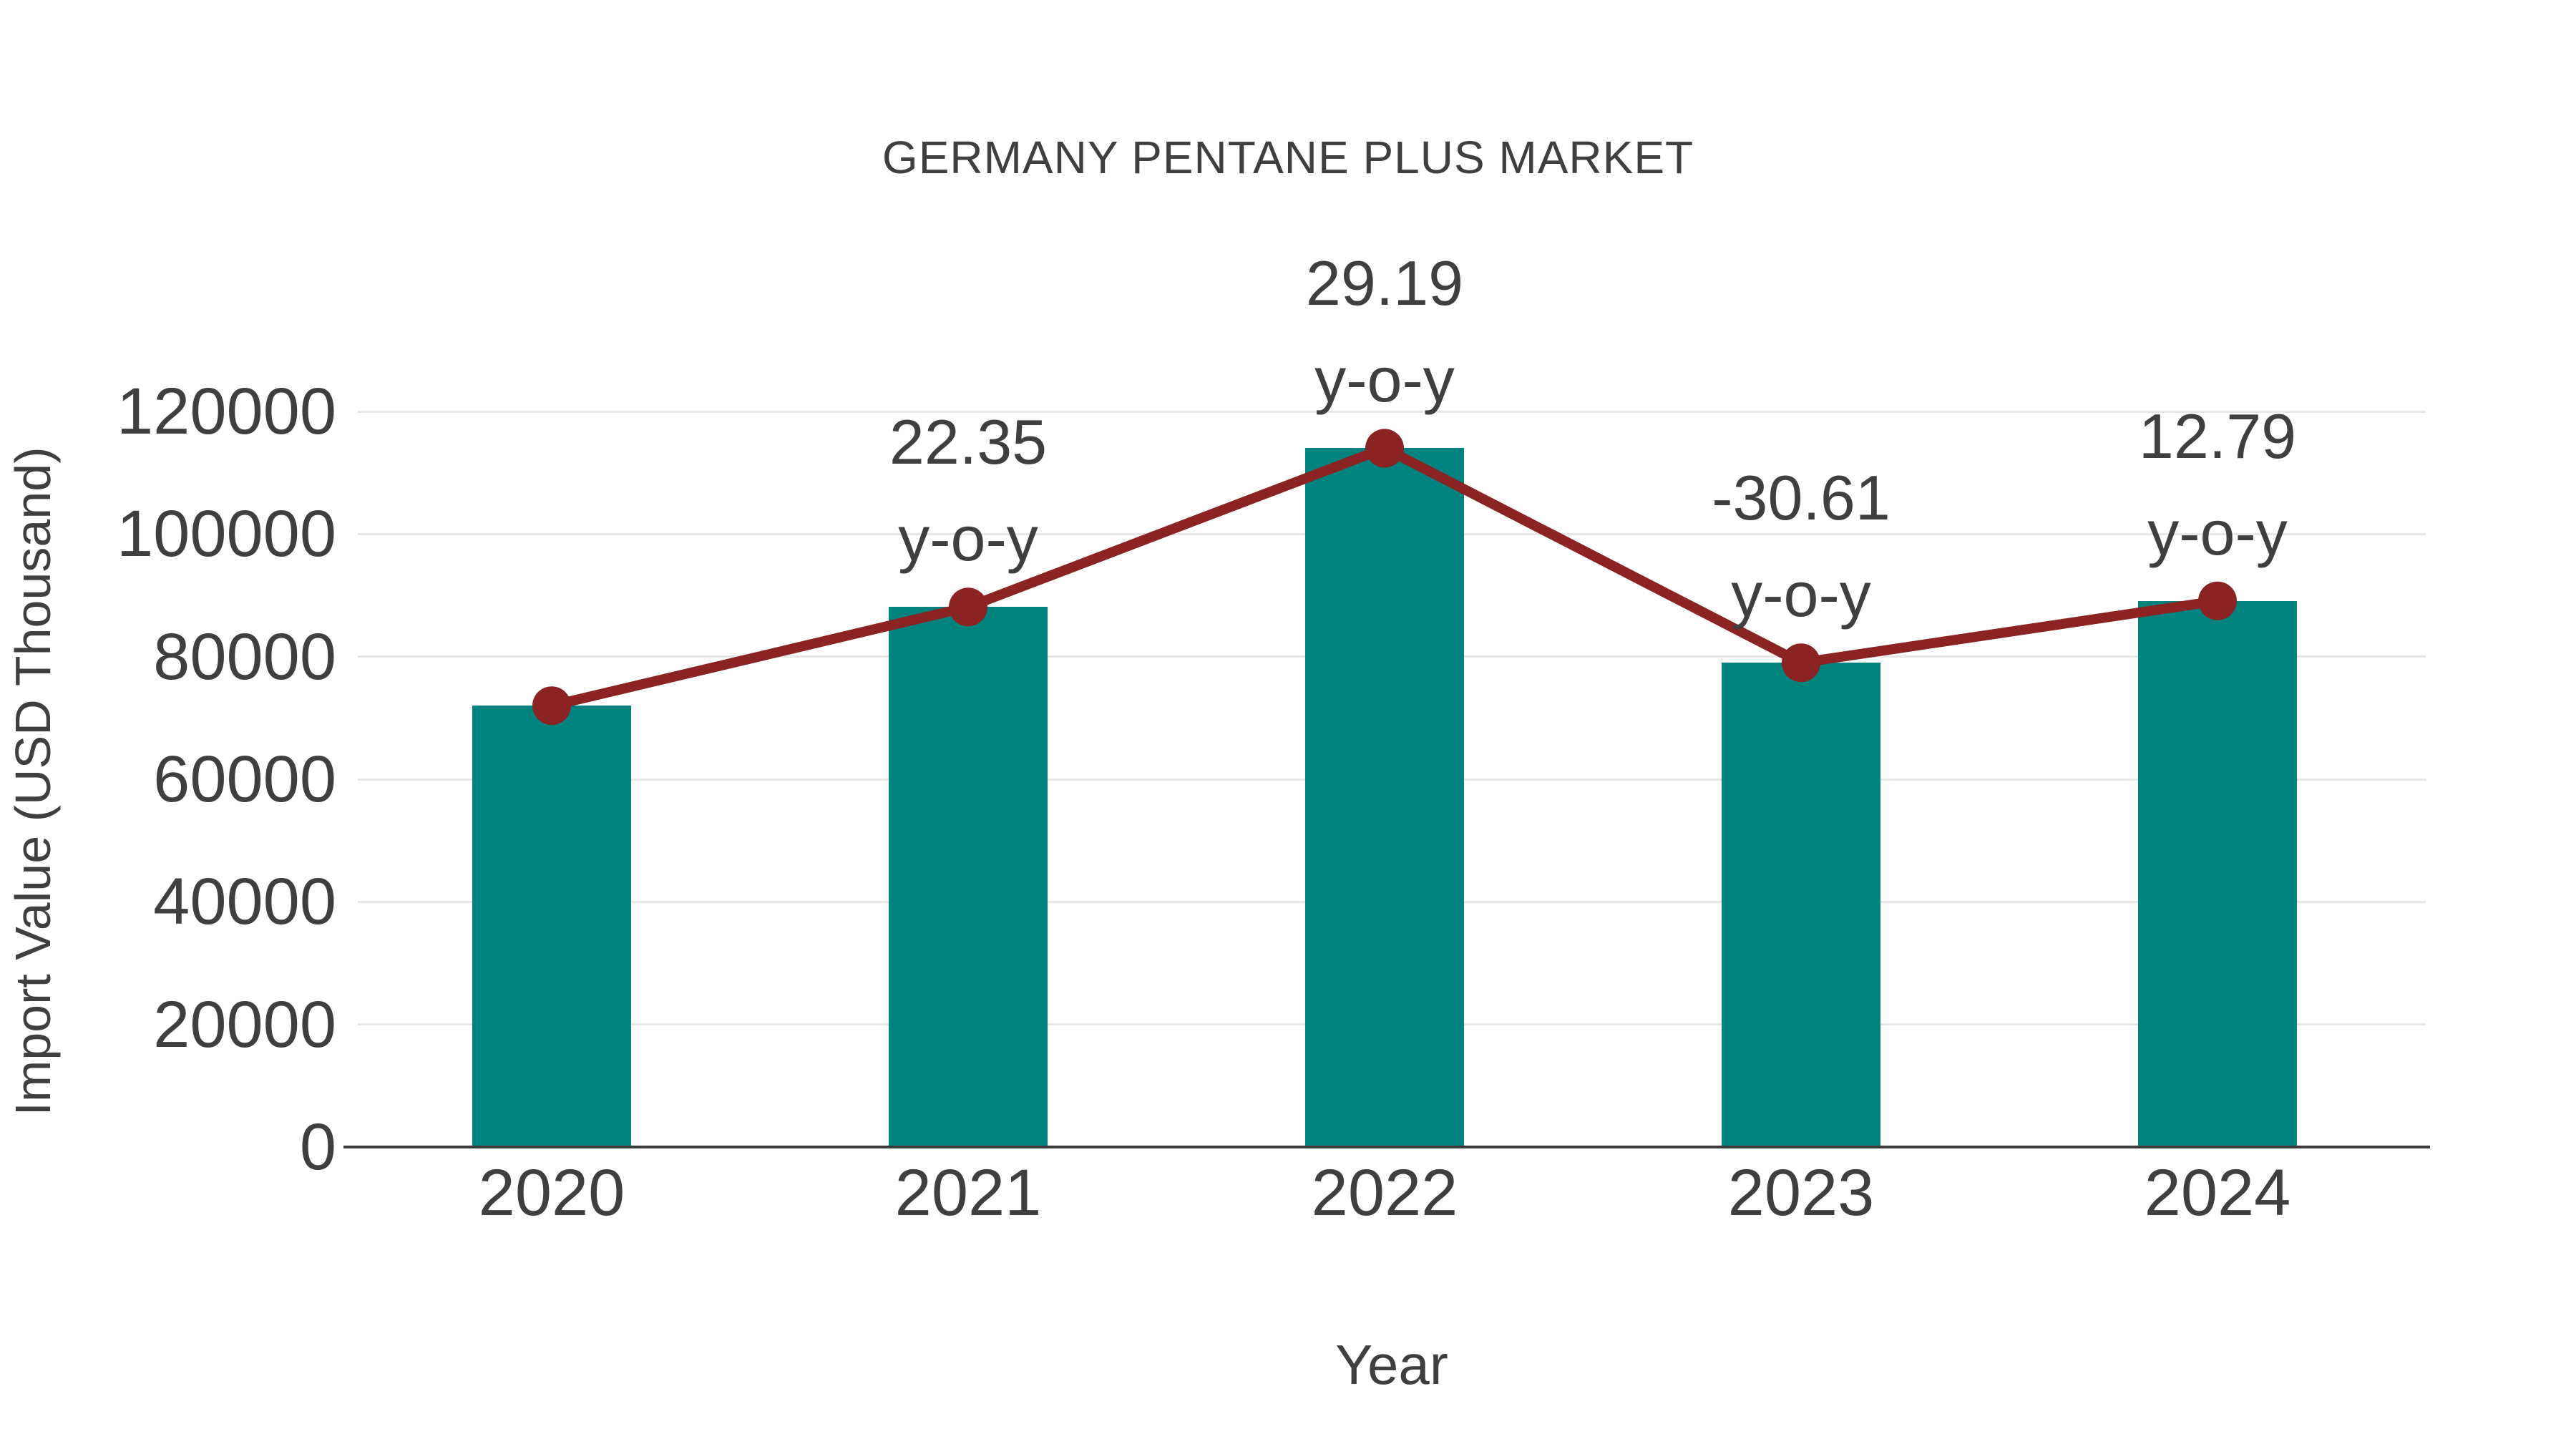 The width and height of the screenshot is (2576, 1449). What do you see at coordinates (968, 607) in the screenshot?
I see `data-point-marker-2021` at bounding box center [968, 607].